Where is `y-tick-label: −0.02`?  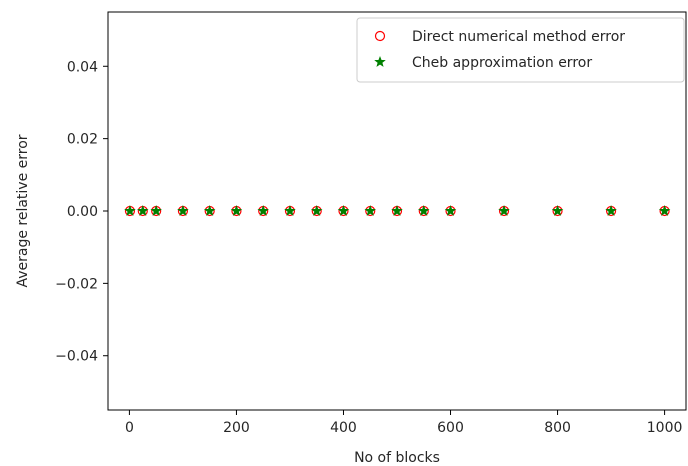 y-tick-label: −0.02 is located at coordinates (76, 284).